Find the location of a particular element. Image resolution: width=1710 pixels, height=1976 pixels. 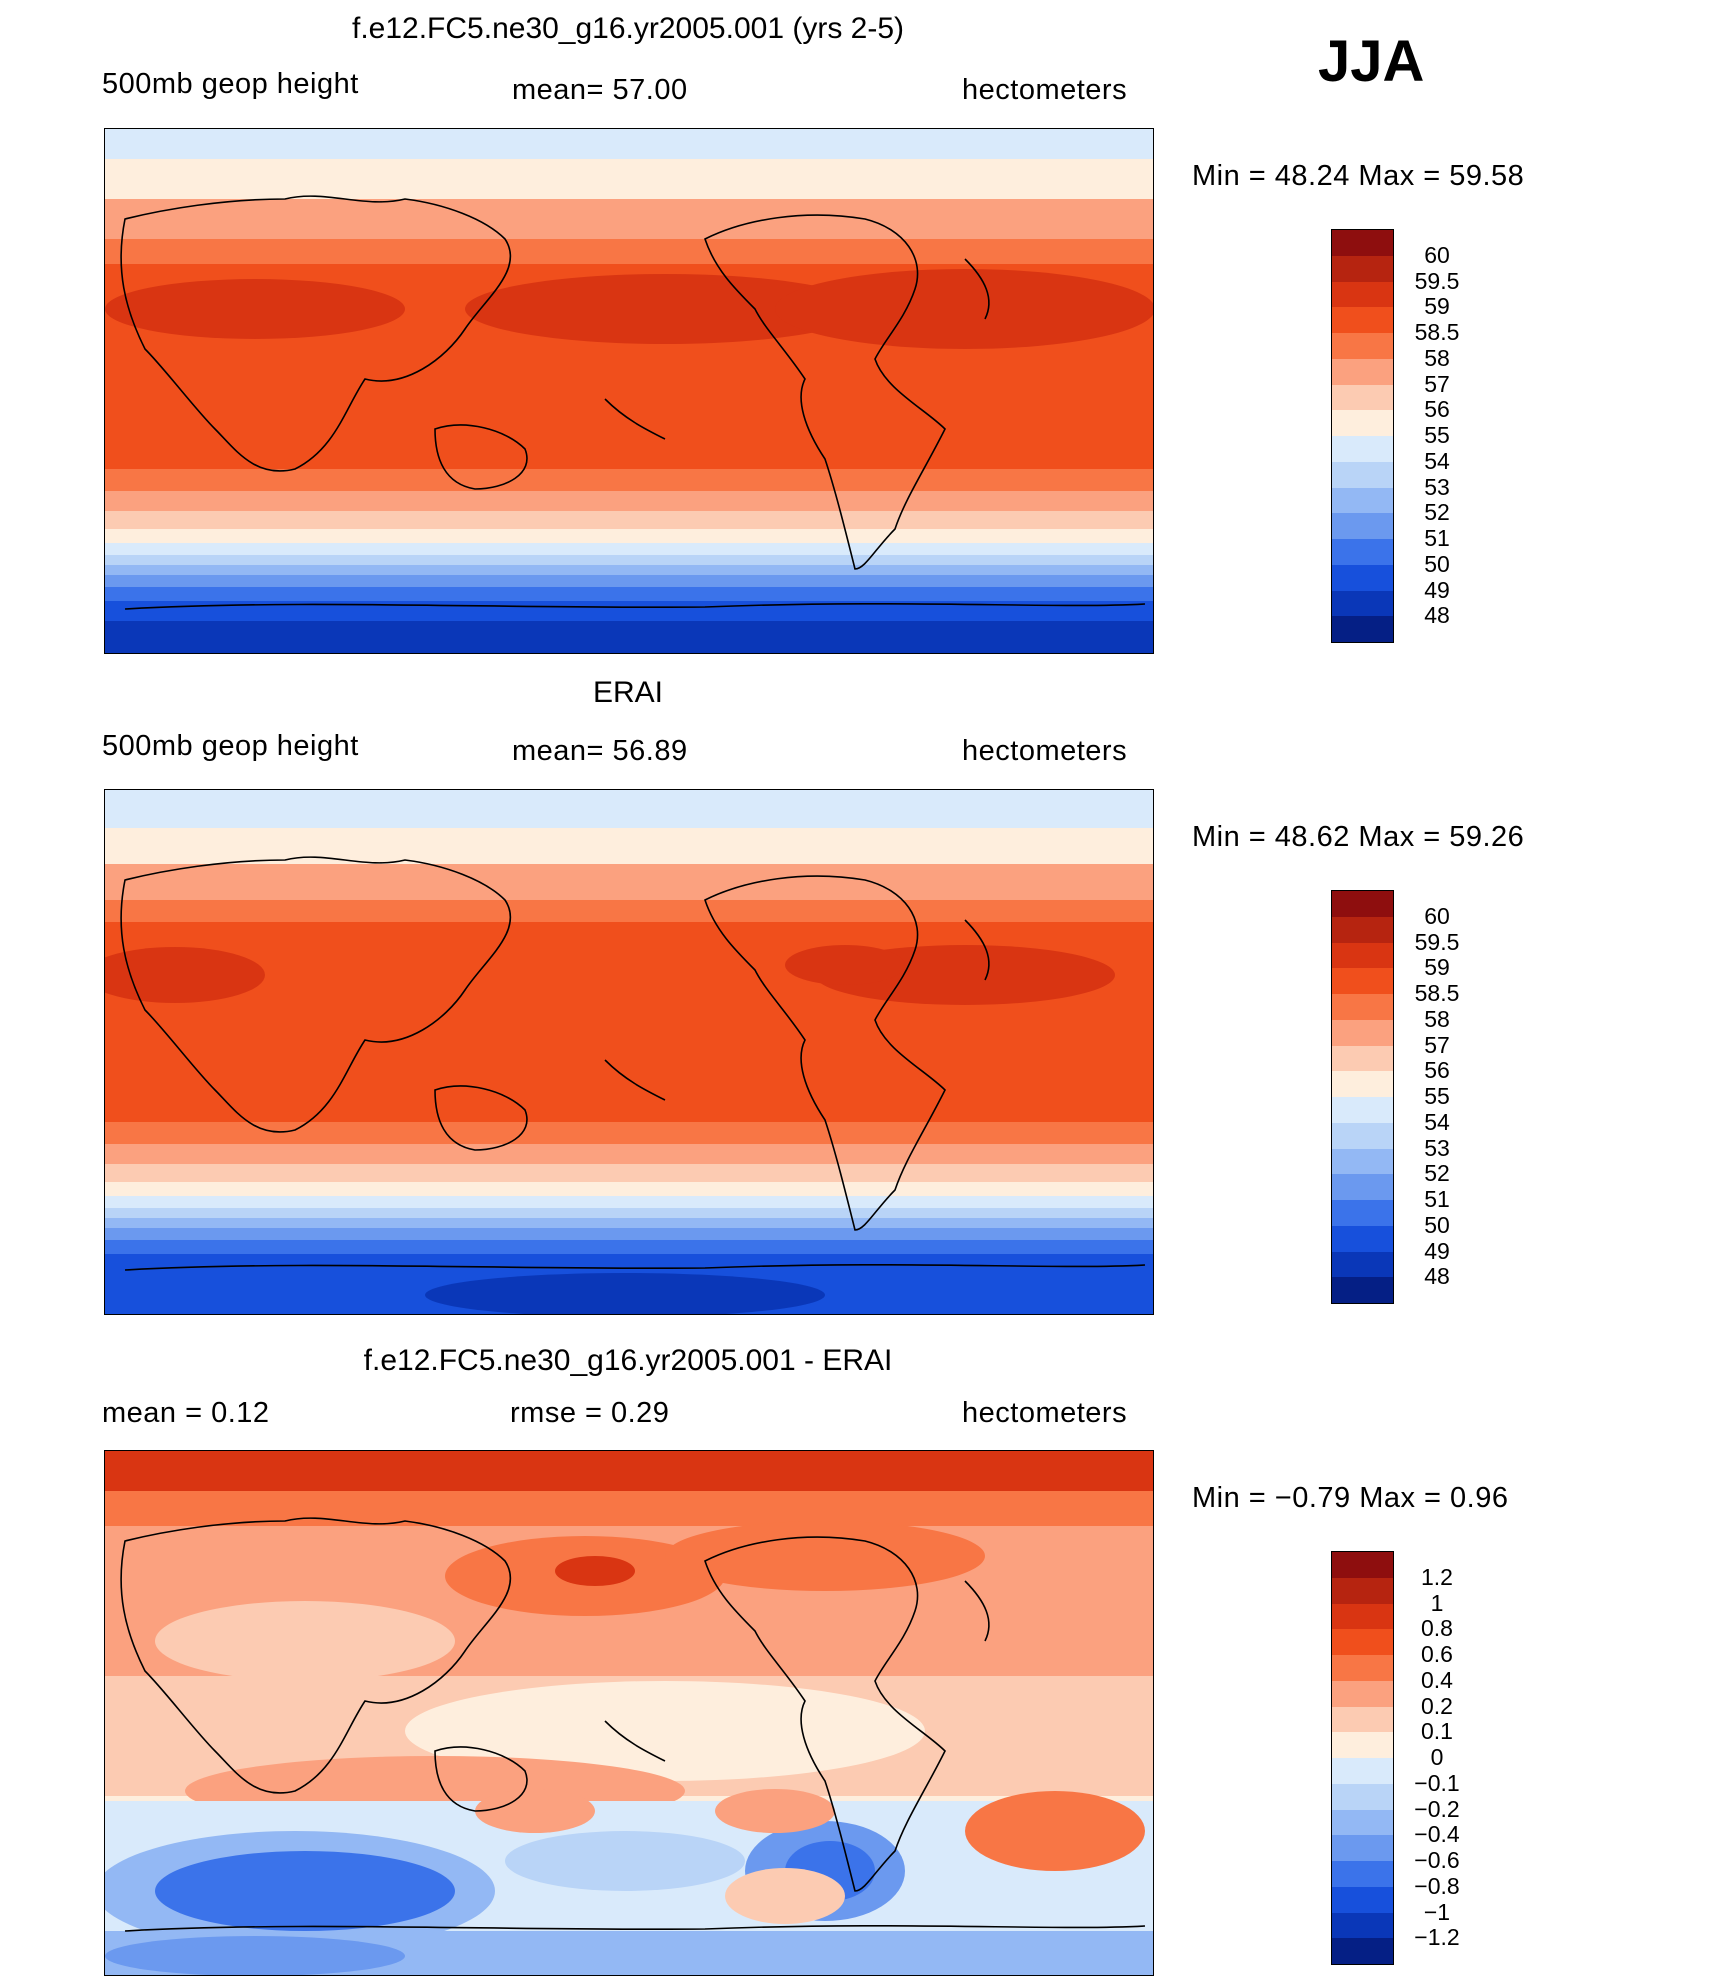

season-label: JJA is located at coordinates (1371, 61).